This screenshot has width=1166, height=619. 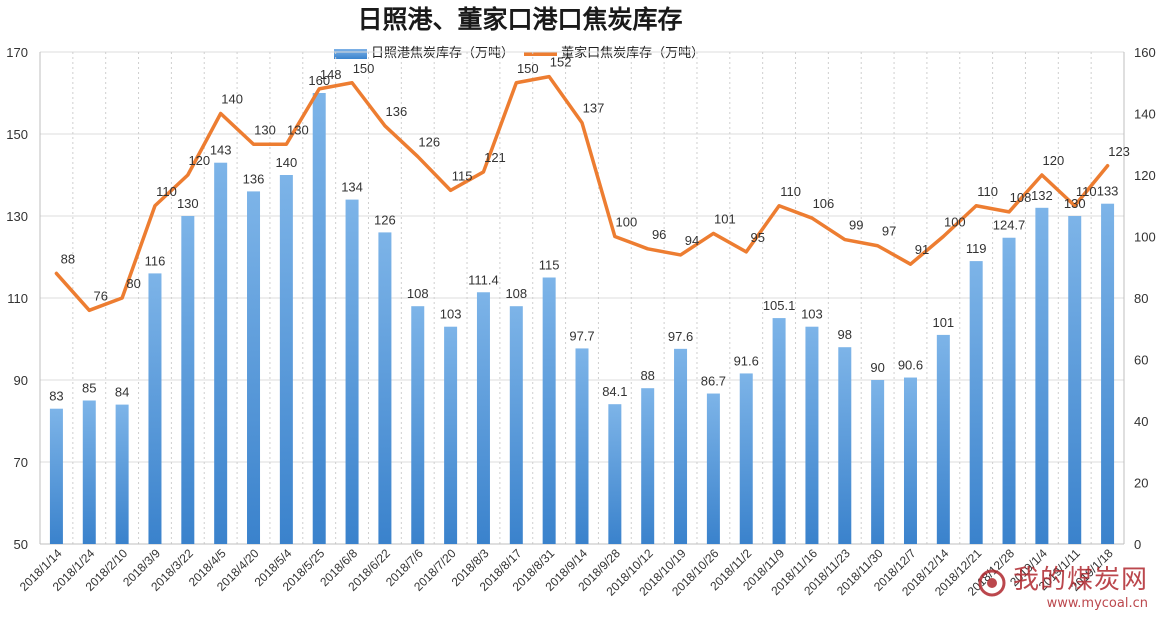 What do you see at coordinates (17, 216) in the screenshot?
I see `y-left-tick-label: 130` at bounding box center [17, 216].